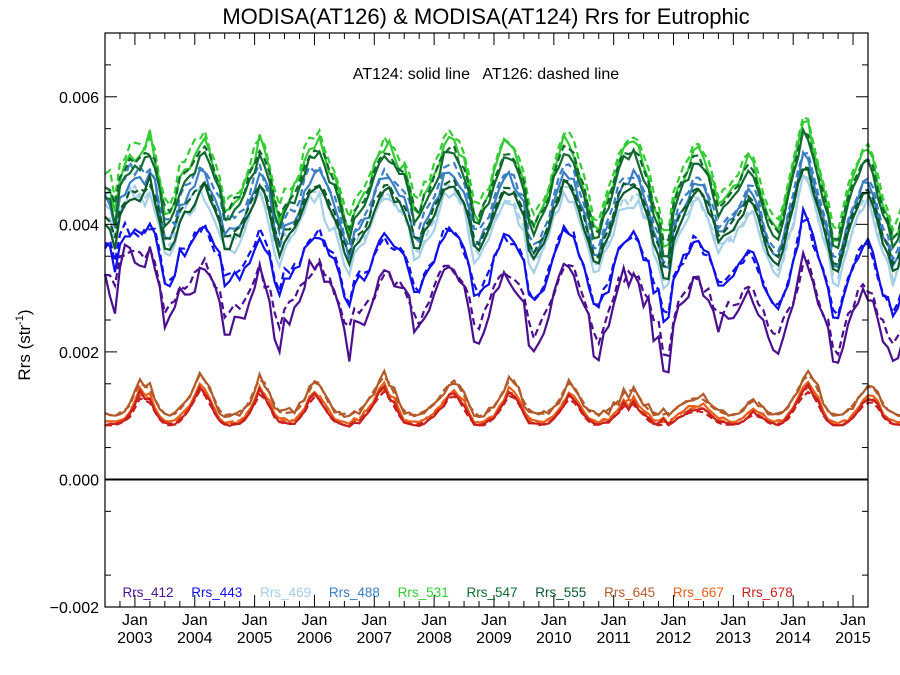  I want to click on legend-entry-rrs-412: Rrs_412, so click(147, 592).